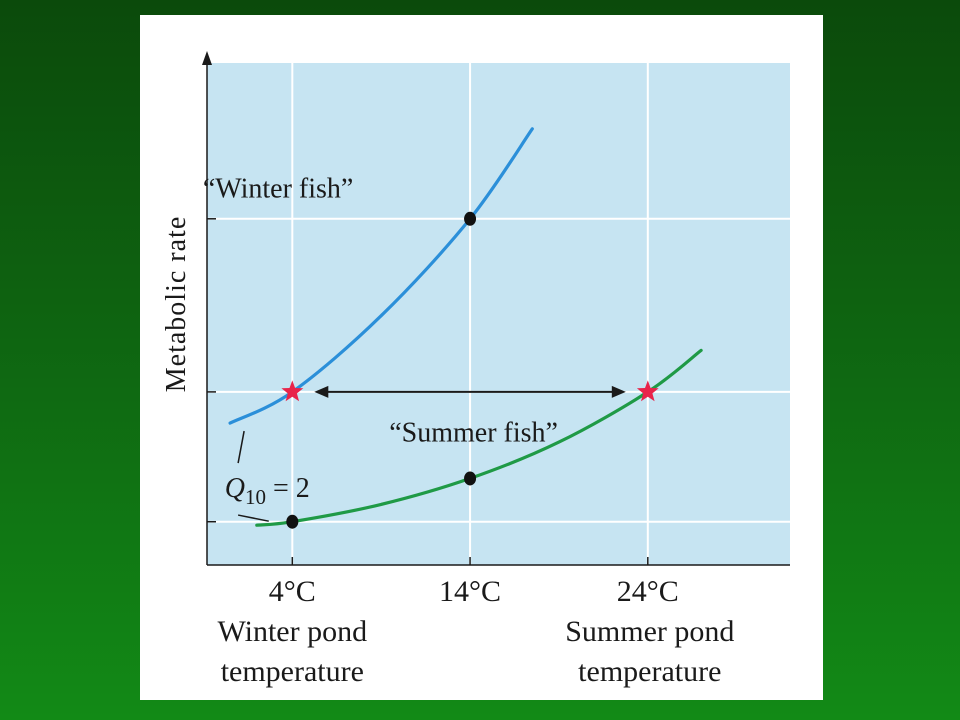 The image size is (960, 720). I want to click on series-label-summer-fish: “Summer fish”, so click(473, 433).